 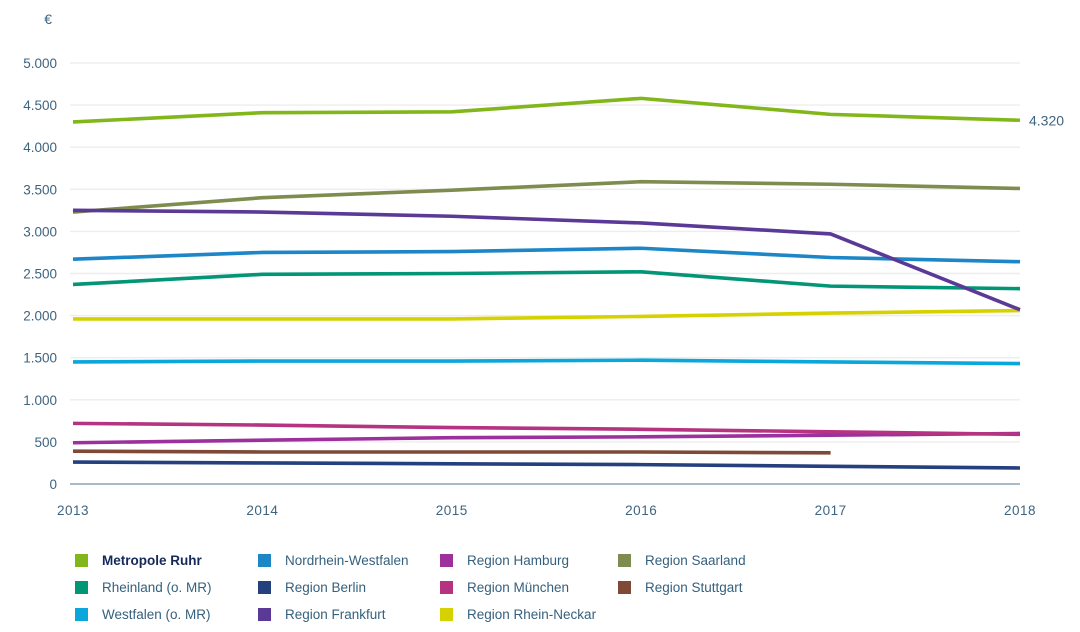 What do you see at coordinates (546, 280) in the screenshot?
I see `chart-line-rheinland-o-mr-` at bounding box center [546, 280].